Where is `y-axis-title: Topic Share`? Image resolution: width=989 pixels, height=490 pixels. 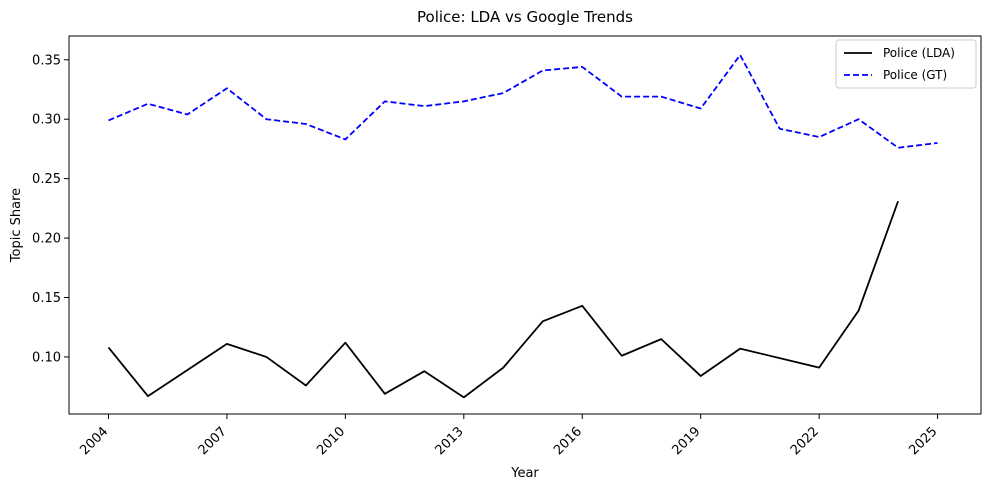
y-axis-title: Topic Share is located at coordinates (16, 225).